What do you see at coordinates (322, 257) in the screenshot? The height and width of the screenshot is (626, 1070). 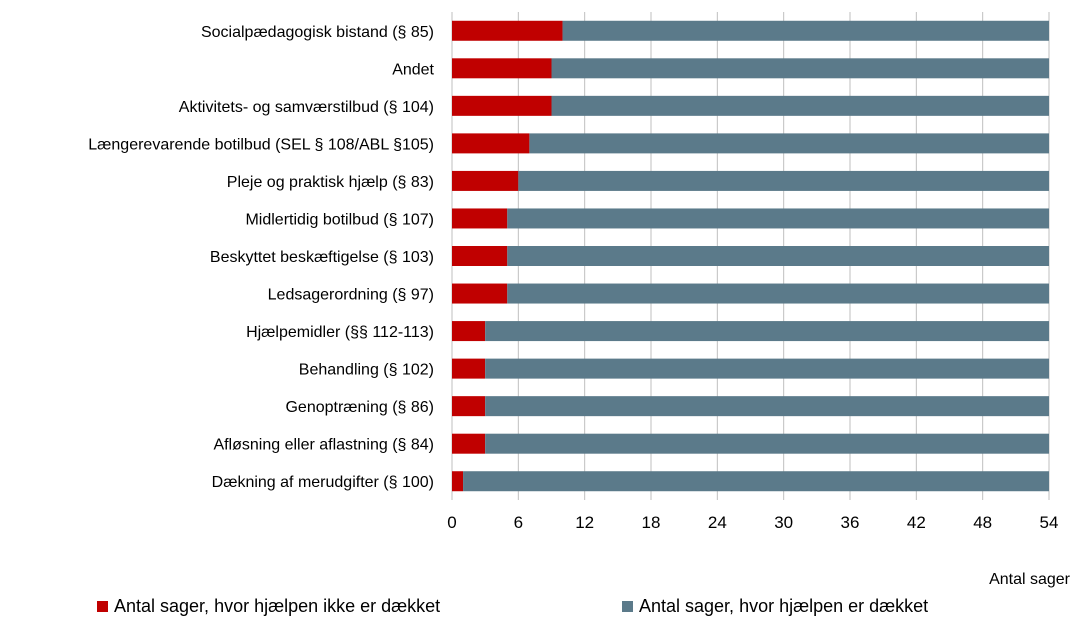 I see `category-label: Beskyttet beskæftigelse (§ 103)` at bounding box center [322, 257].